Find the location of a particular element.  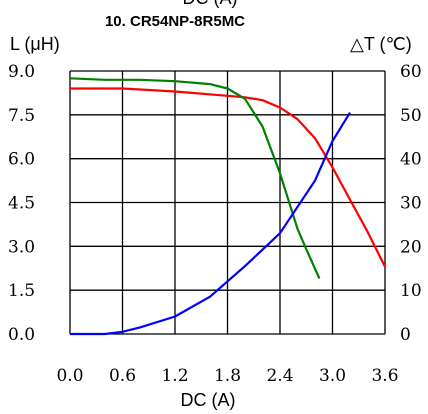

y-right-tick-label: 0 is located at coordinates (405, 335).